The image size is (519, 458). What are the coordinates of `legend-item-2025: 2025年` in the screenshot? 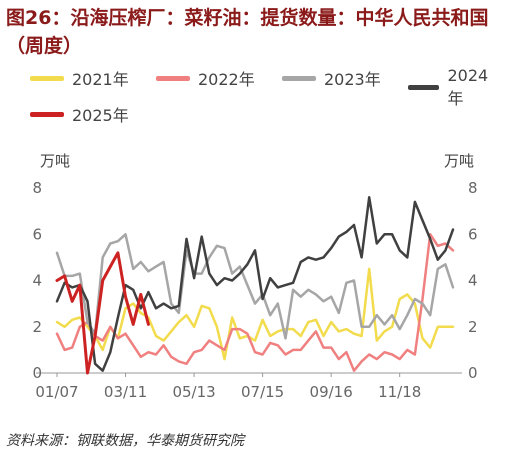 It's located at (79, 114).